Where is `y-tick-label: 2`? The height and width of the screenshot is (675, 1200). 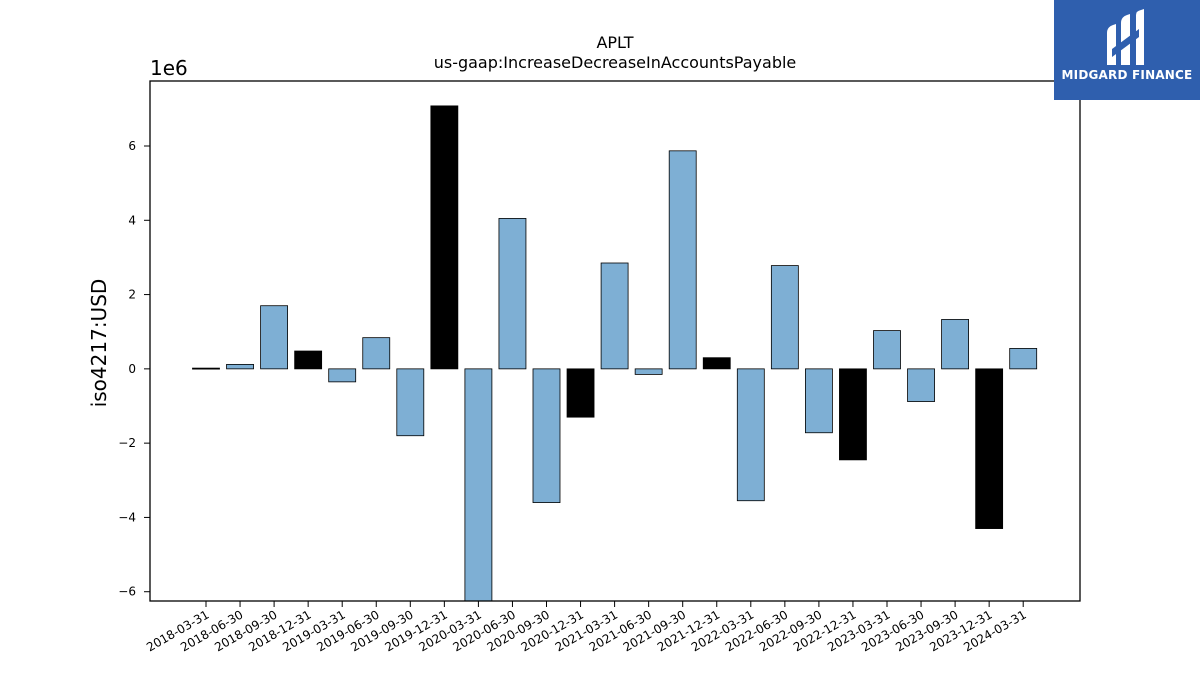 y-tick-label: 2 is located at coordinates (132, 295).